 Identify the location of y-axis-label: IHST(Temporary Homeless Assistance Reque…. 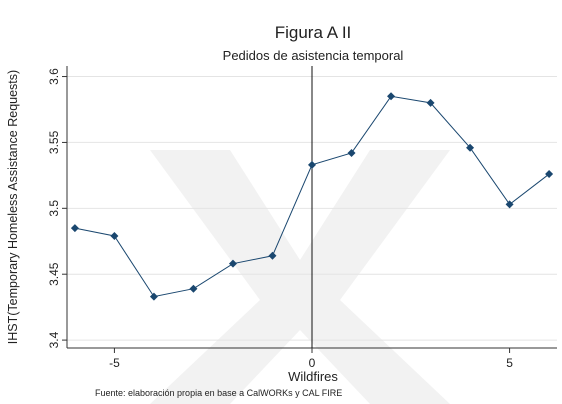
(13, 207).